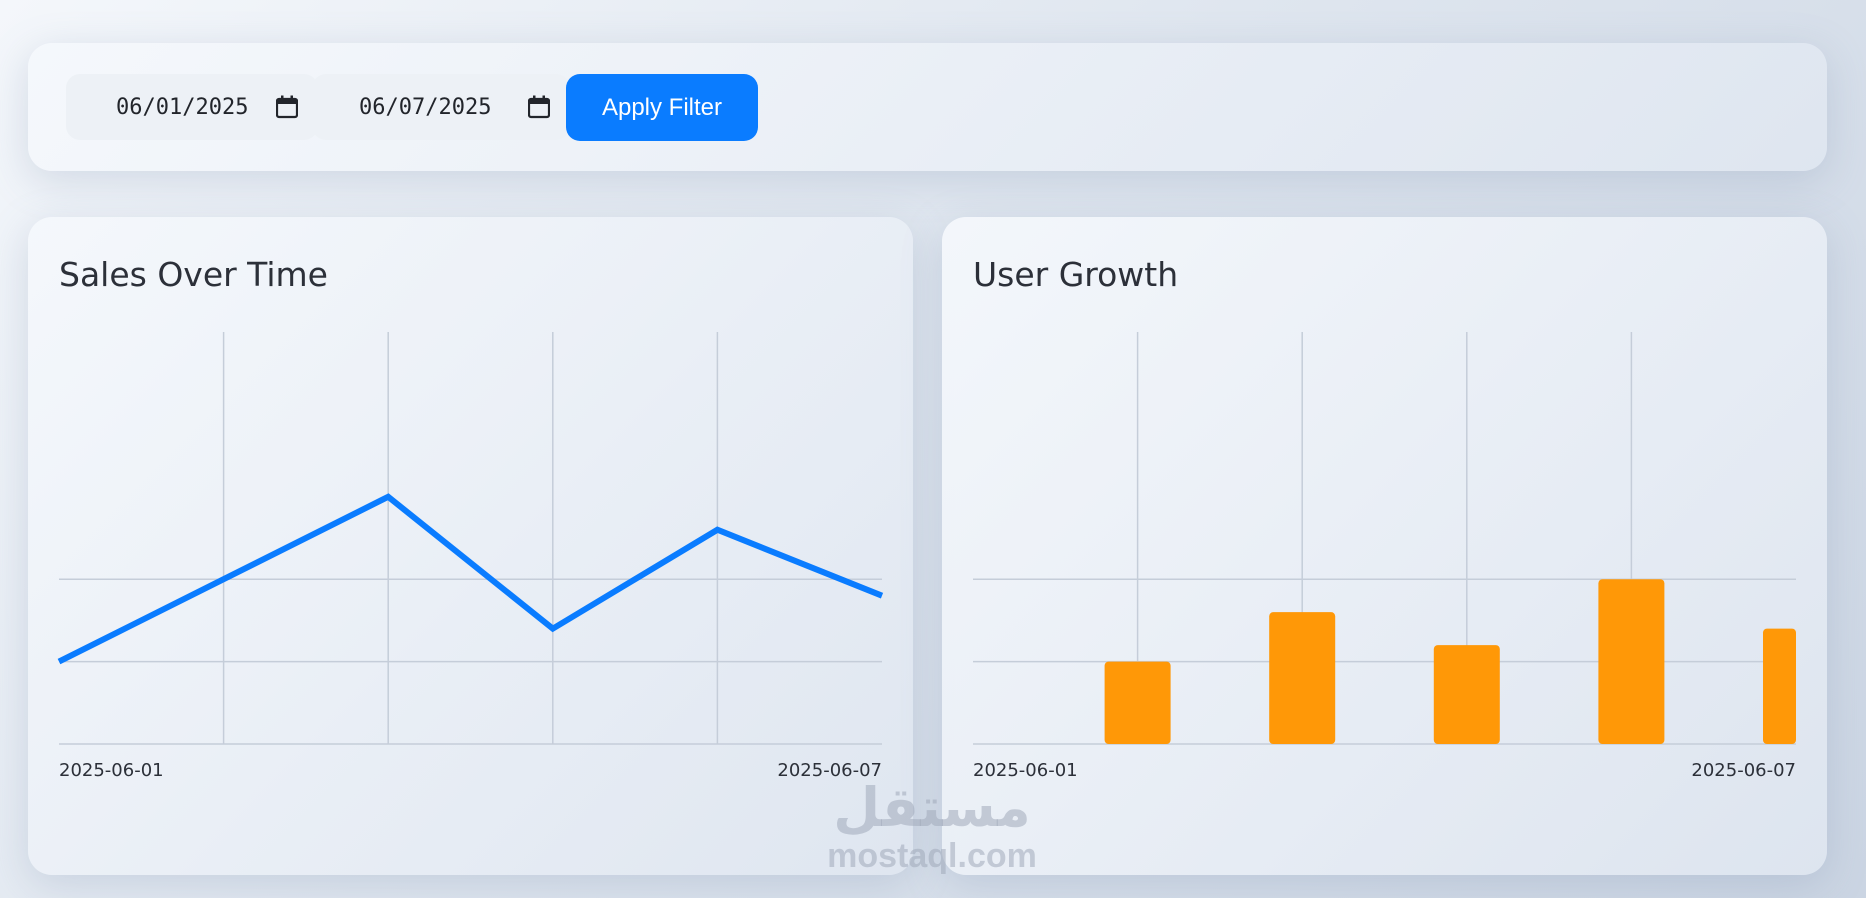 The height and width of the screenshot is (898, 1866). I want to click on watermark-latin-text: mostaql.com, so click(932, 856).